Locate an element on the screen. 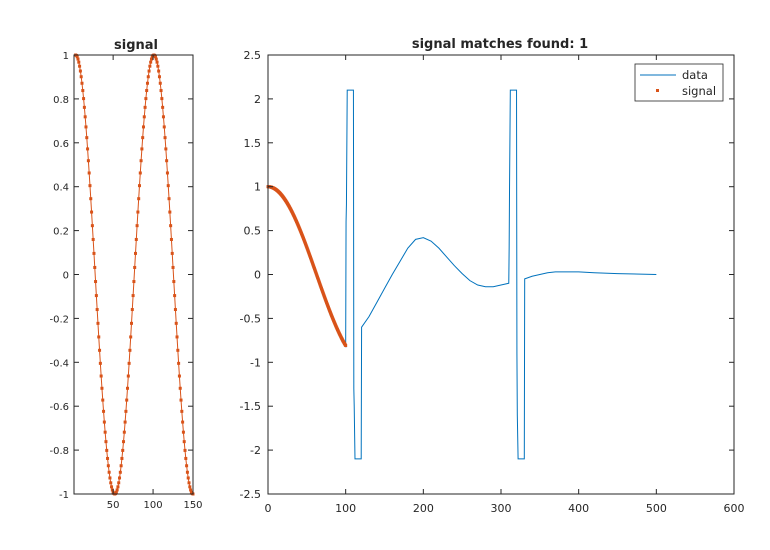 This screenshot has height=550, width=770. y-tick-label: -0.4 is located at coordinates (59, 363).